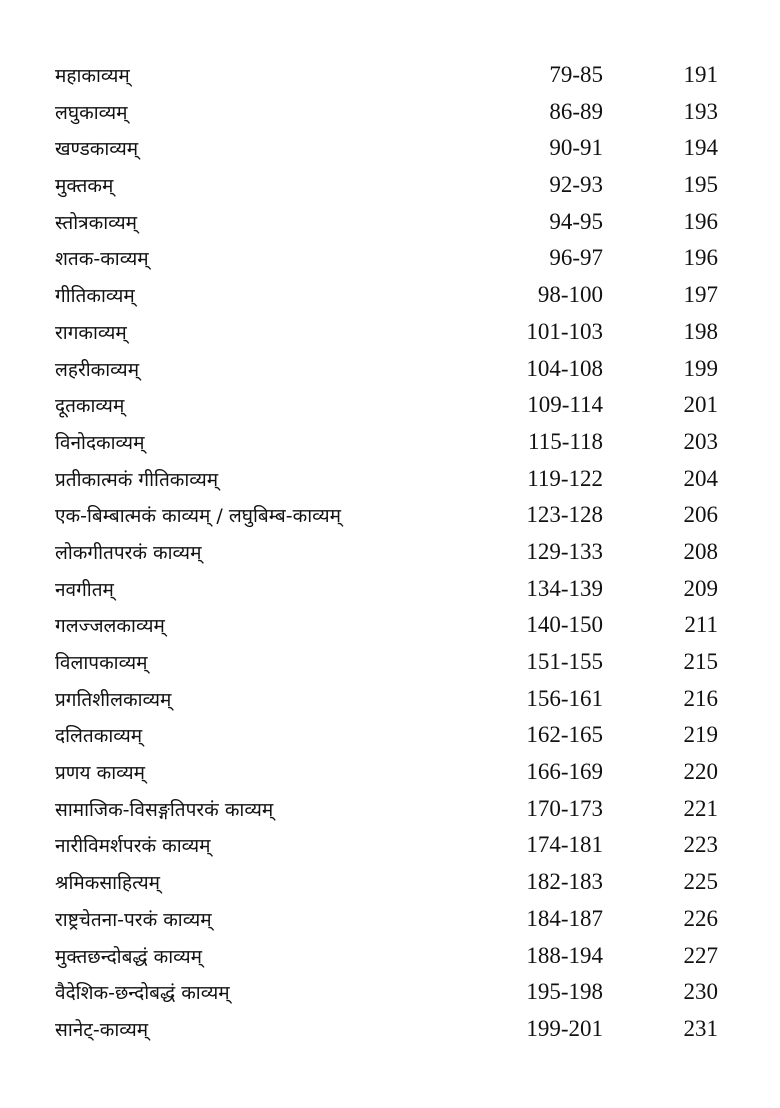  Describe the element at coordinates (390, 665) in the screenshot. I see `toc-entry: विलापकाव्यम् 151-155 215` at that location.